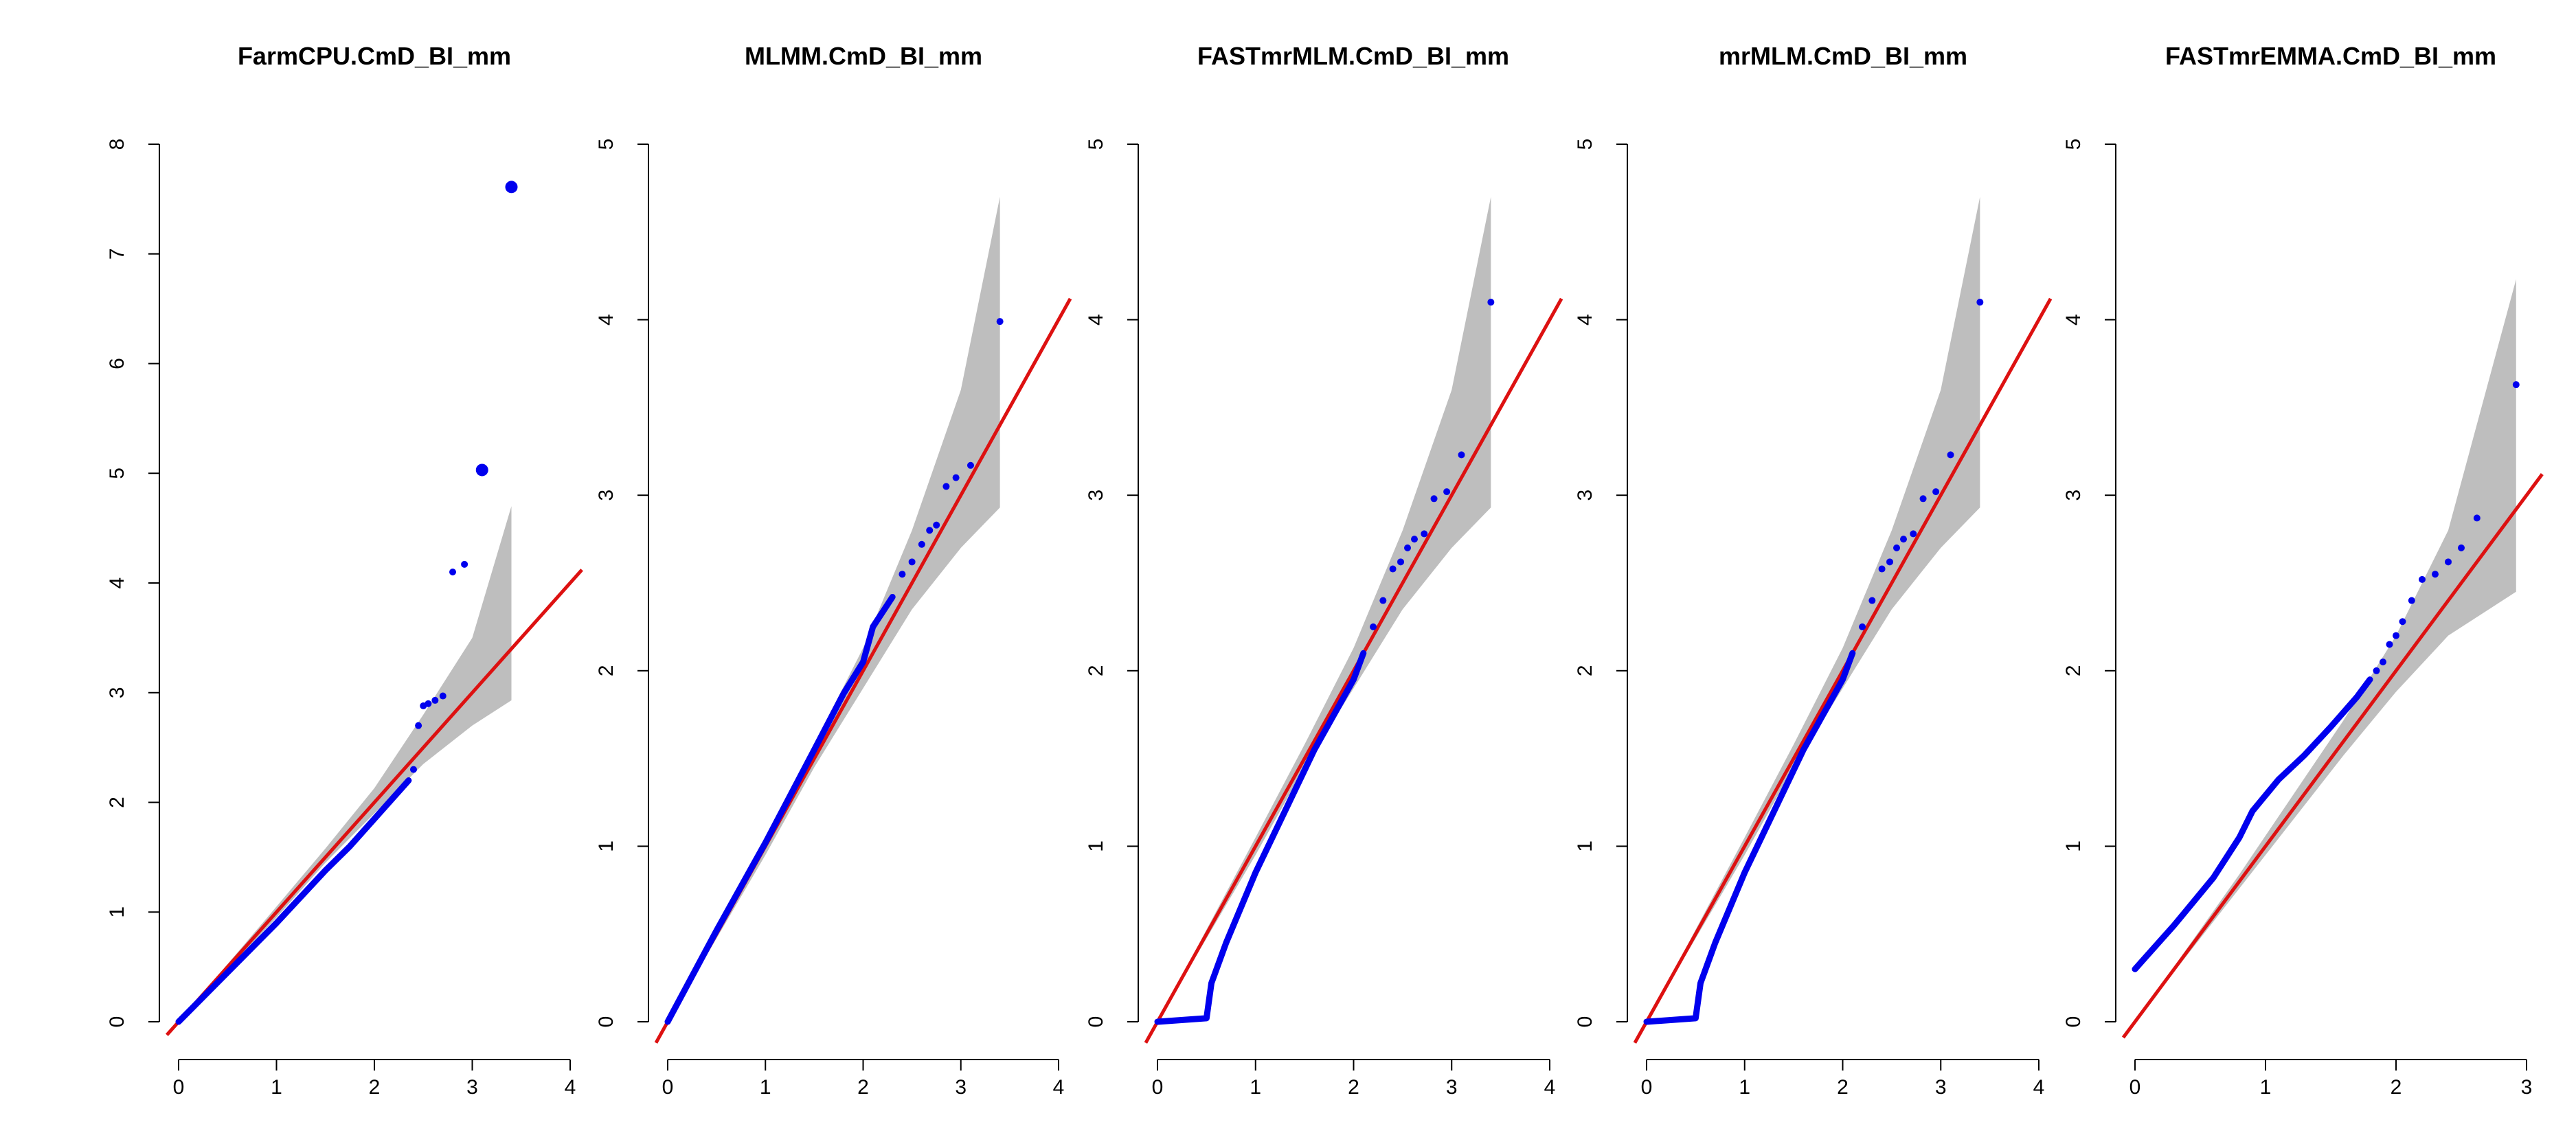 The width and height of the screenshot is (2576, 1133). I want to click on panel-title: FASTmrEMMA.CmD_BI_mm, so click(2330, 56).